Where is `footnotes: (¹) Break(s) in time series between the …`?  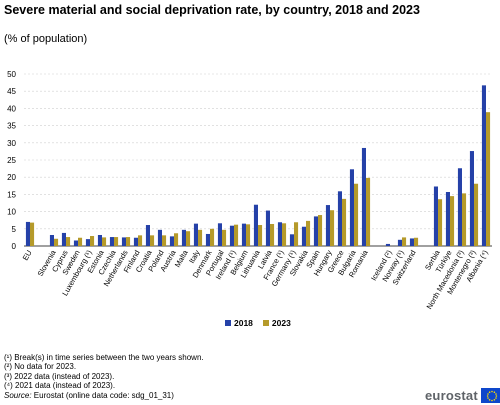
footnotes: (¹) Break(s) in time series between the … is located at coordinates (104, 372).